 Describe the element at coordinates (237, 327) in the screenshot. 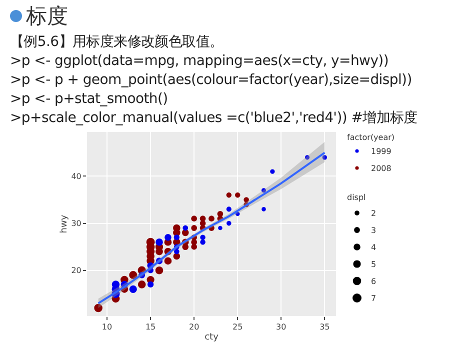

I see `x-tick-label: 25` at that location.